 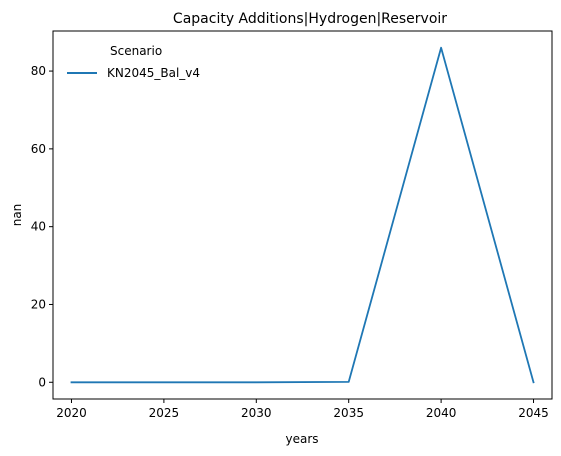 I want to click on x-axis-label: years, so click(x=301, y=439).